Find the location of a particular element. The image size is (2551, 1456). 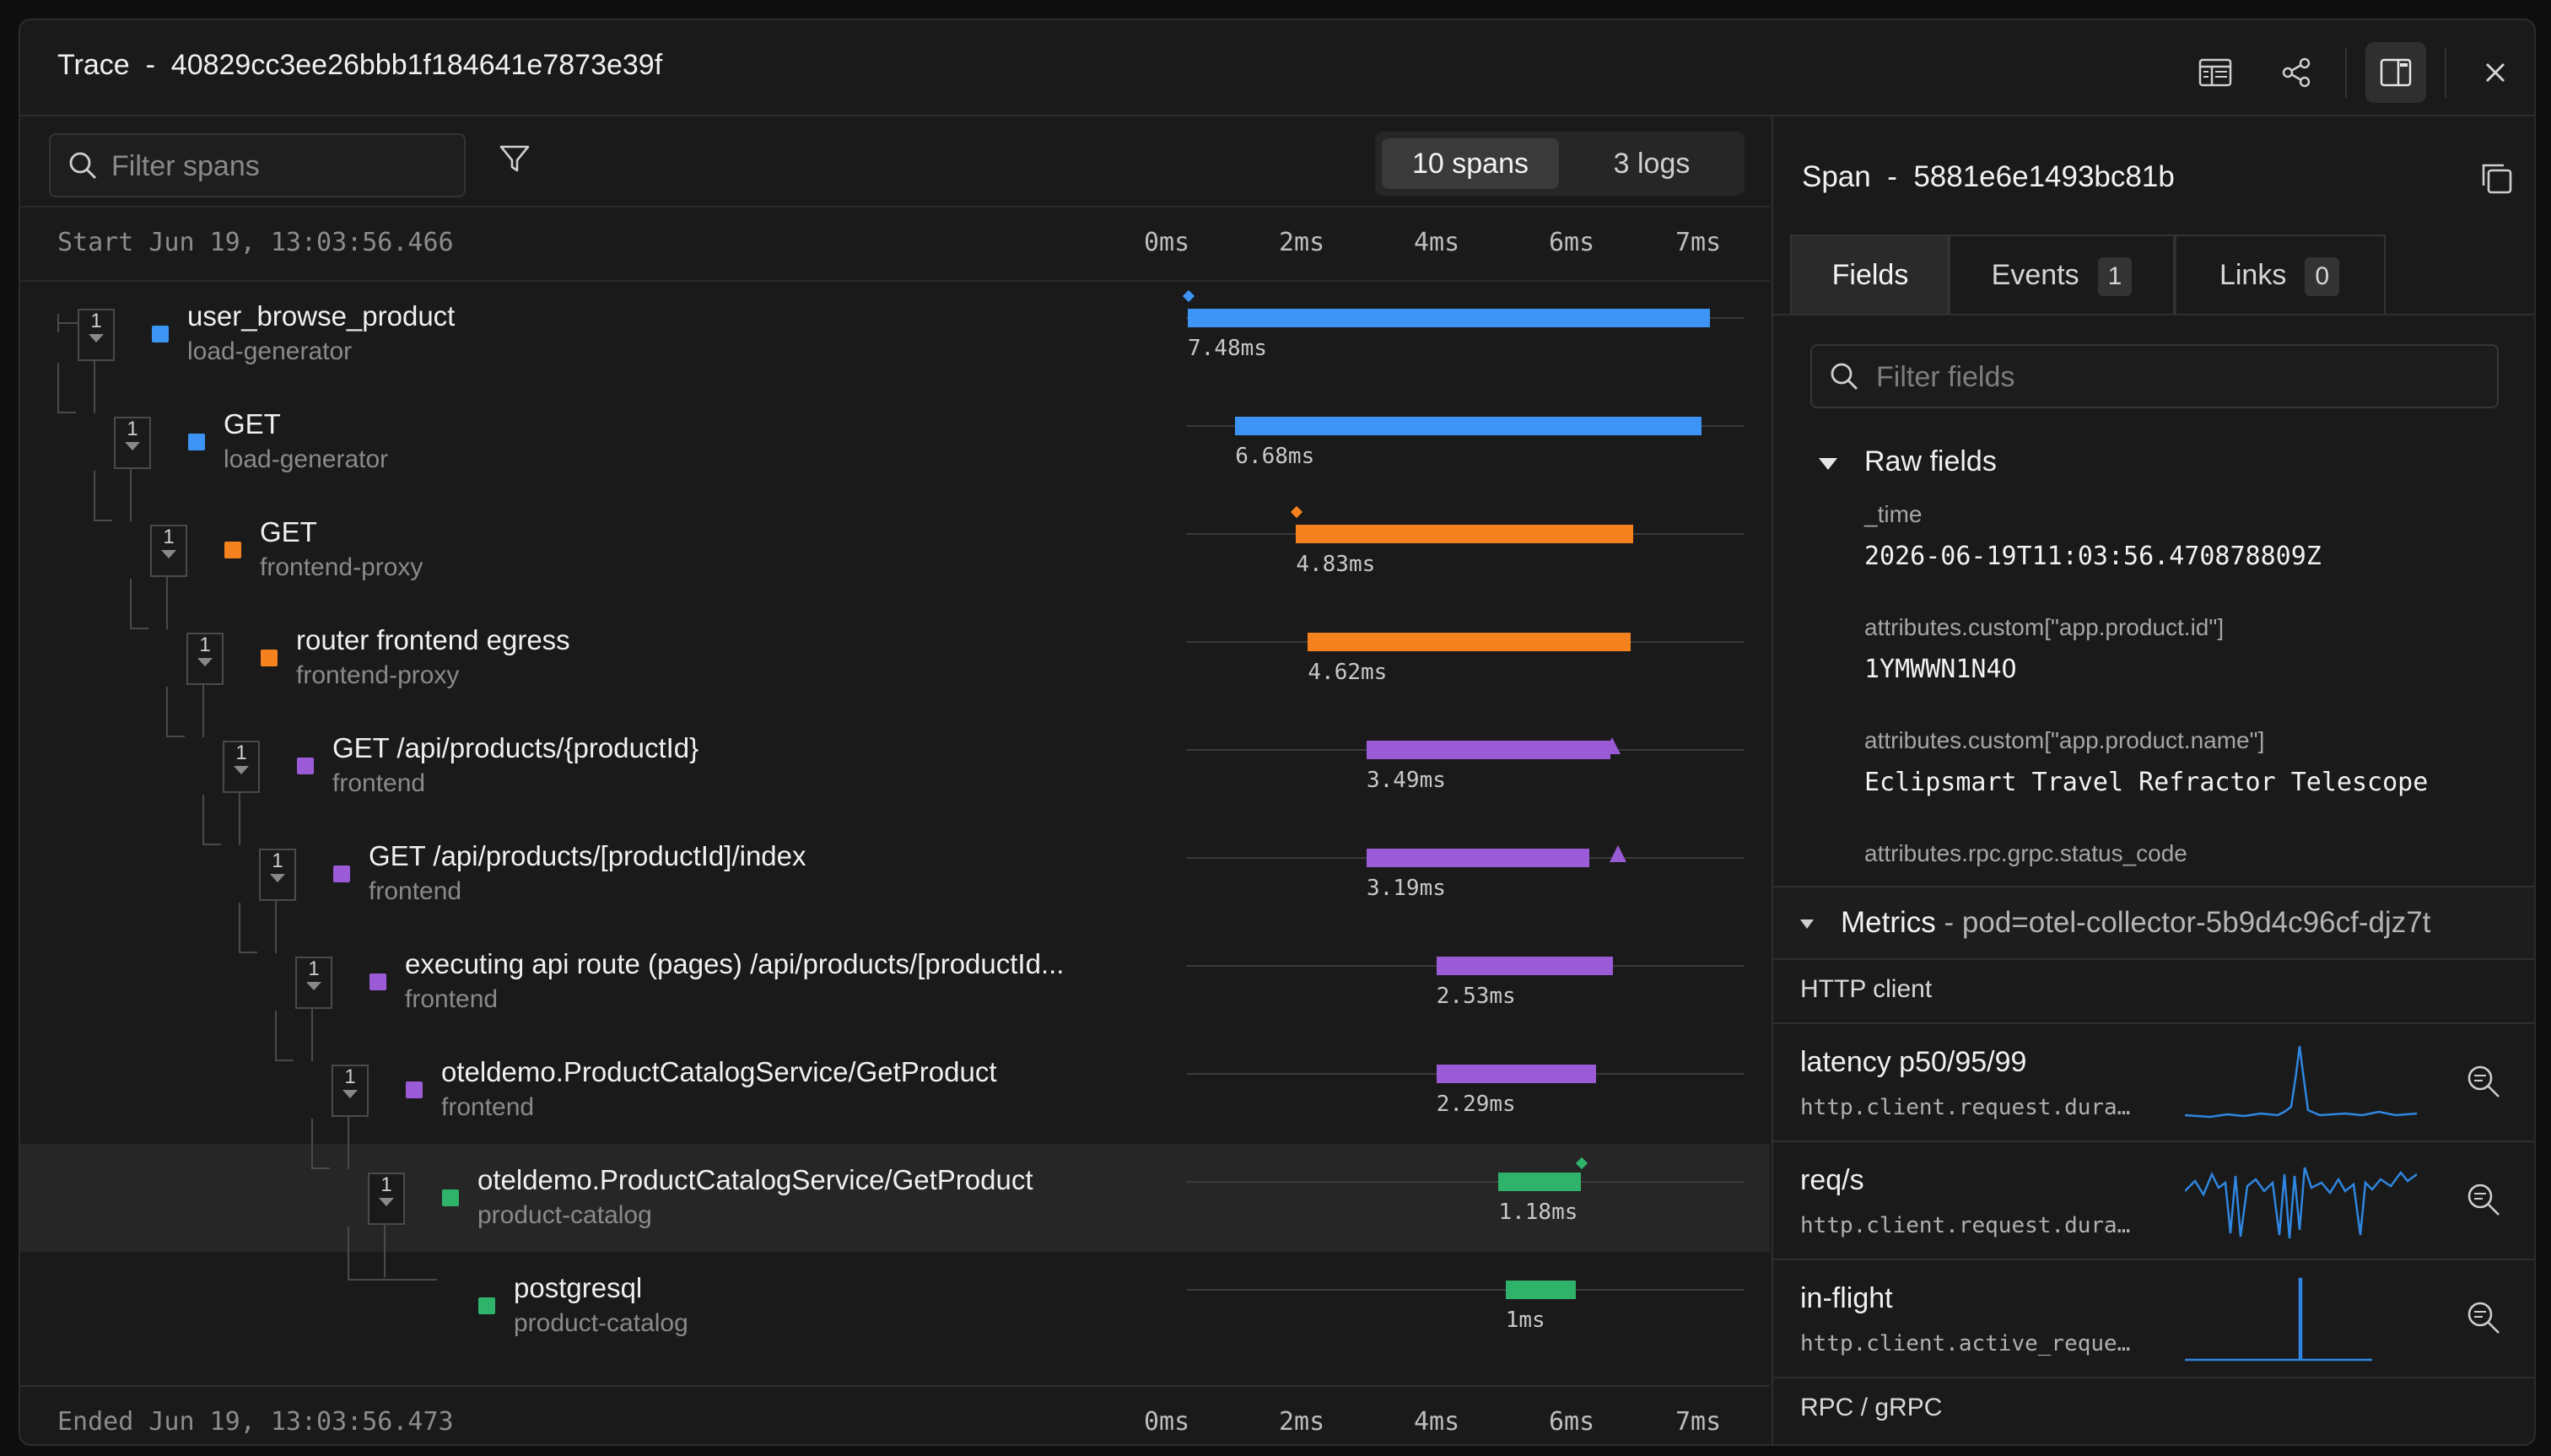

span-duration: 3.19ms is located at coordinates (1406, 889).